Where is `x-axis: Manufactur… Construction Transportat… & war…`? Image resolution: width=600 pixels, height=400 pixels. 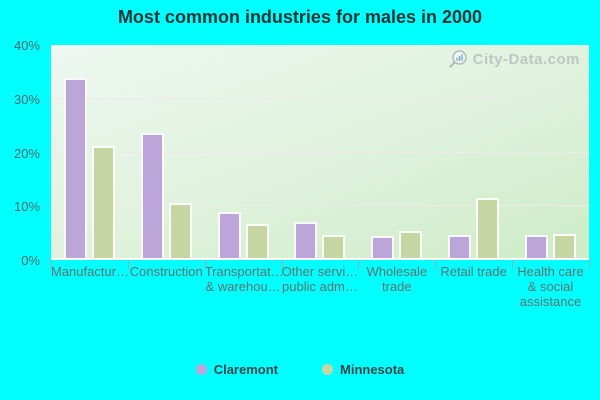
x-axis: Manufactur… Construction Transportat… & war… is located at coordinates (320, 286).